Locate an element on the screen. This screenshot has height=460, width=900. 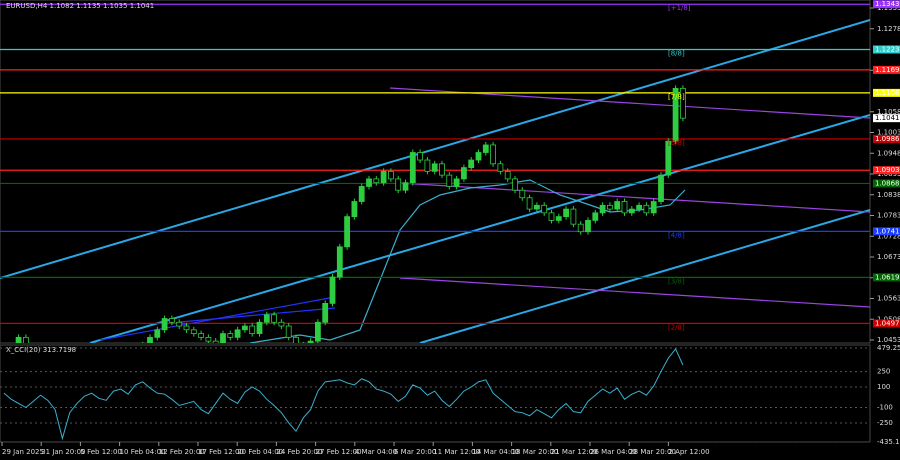
level-price-label: 1.0497 is located at coordinates (887, 323).